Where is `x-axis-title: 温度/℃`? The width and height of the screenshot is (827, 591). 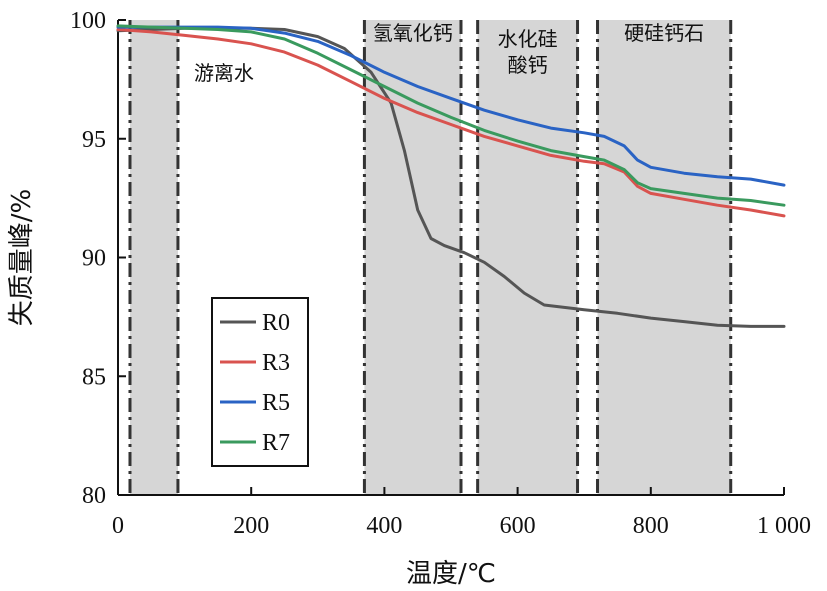
x-axis-title: 温度/℃ is located at coordinates (451, 574).